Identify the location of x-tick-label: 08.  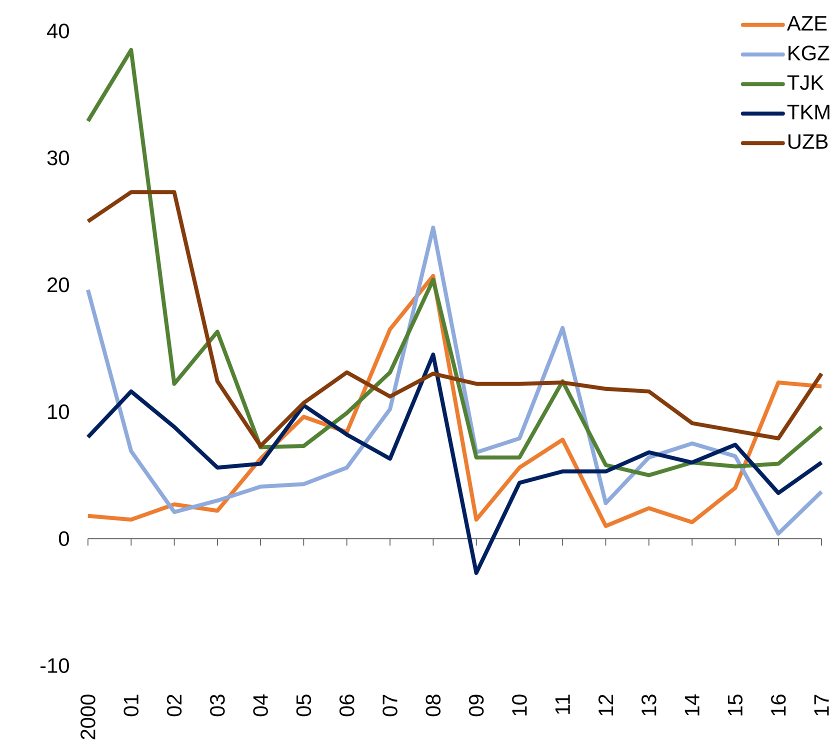
(433, 705).